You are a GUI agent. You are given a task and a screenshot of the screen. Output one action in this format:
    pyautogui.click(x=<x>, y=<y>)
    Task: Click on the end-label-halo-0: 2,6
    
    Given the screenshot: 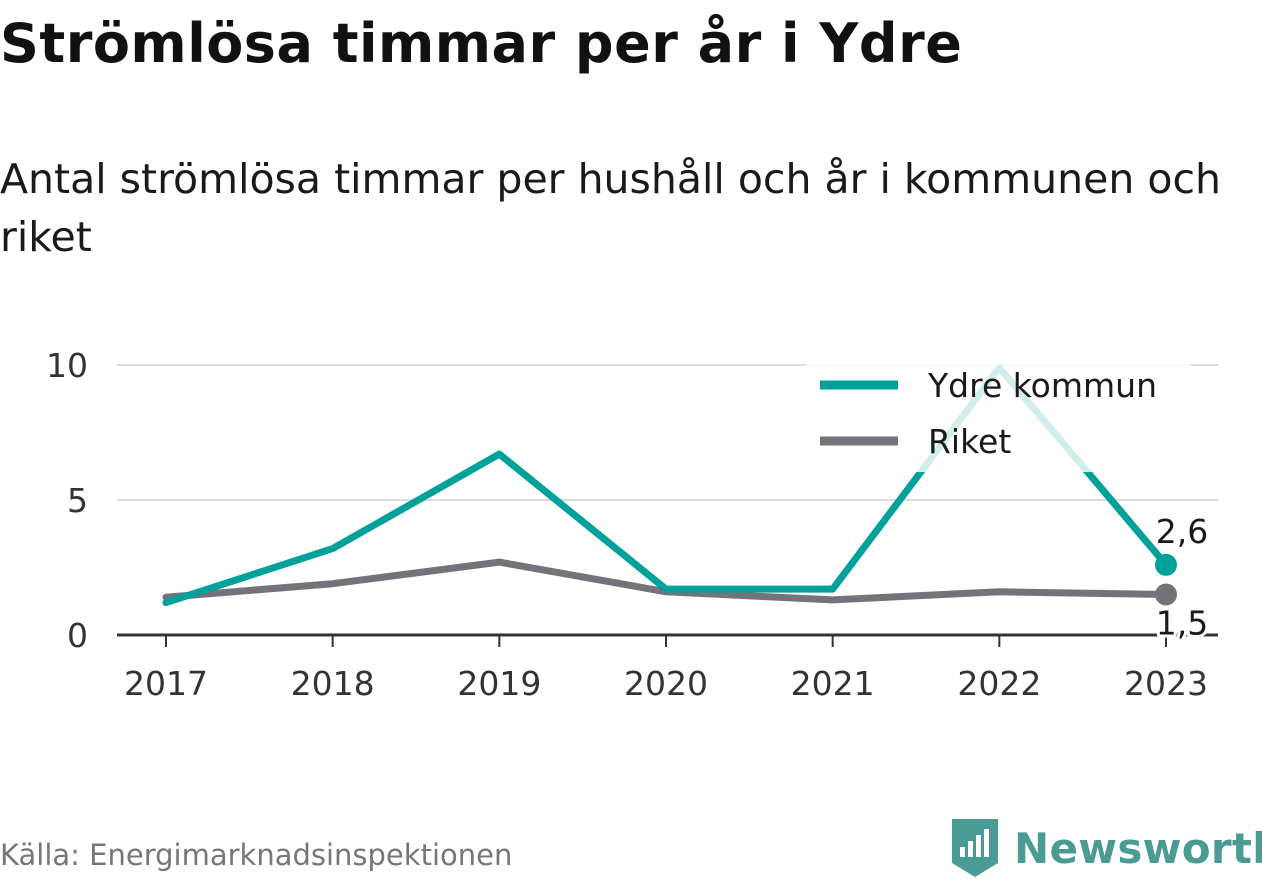 What is the action you would take?
    pyautogui.click(x=1182, y=531)
    